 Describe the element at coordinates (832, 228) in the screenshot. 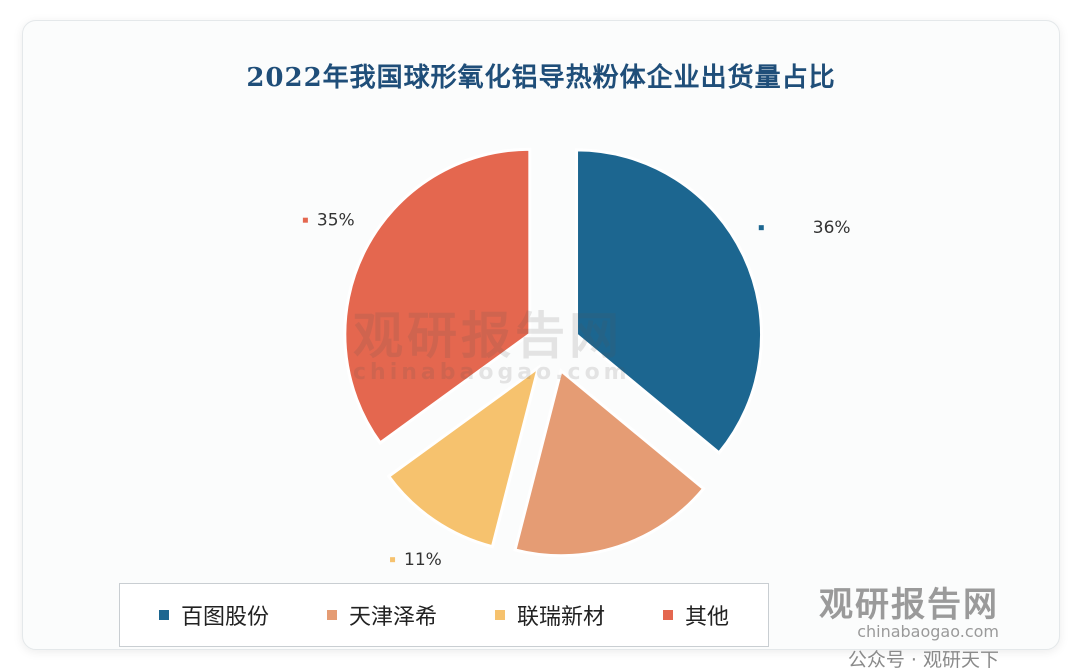

I see `data-label-0: 36%` at that location.